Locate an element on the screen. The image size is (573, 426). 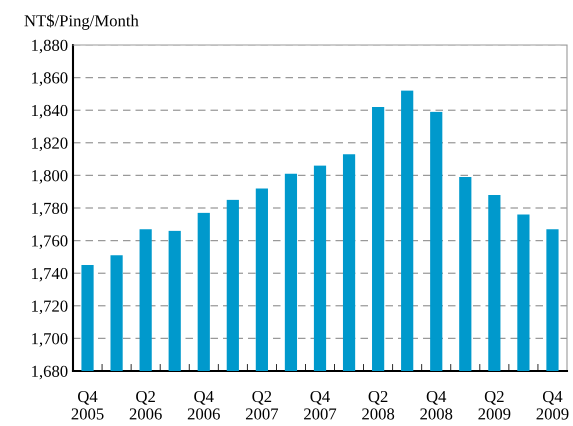
x-tick-label: Q2 2008 is located at coordinates (378, 405).